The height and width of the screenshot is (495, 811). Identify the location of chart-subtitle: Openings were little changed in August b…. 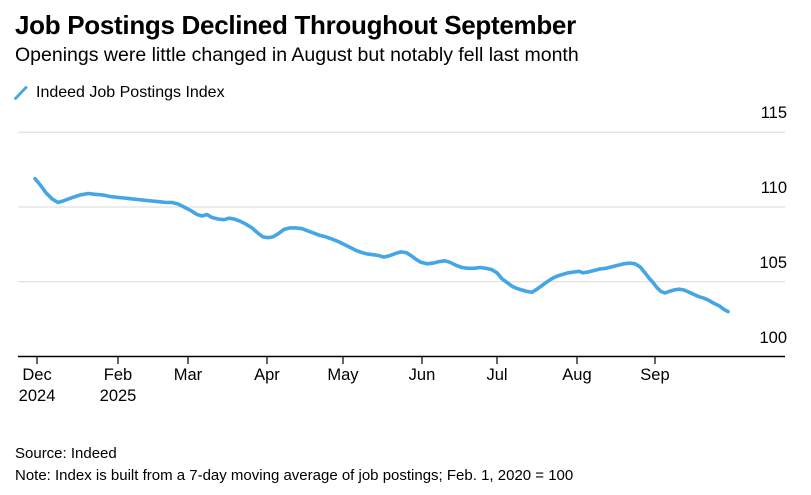
(297, 55).